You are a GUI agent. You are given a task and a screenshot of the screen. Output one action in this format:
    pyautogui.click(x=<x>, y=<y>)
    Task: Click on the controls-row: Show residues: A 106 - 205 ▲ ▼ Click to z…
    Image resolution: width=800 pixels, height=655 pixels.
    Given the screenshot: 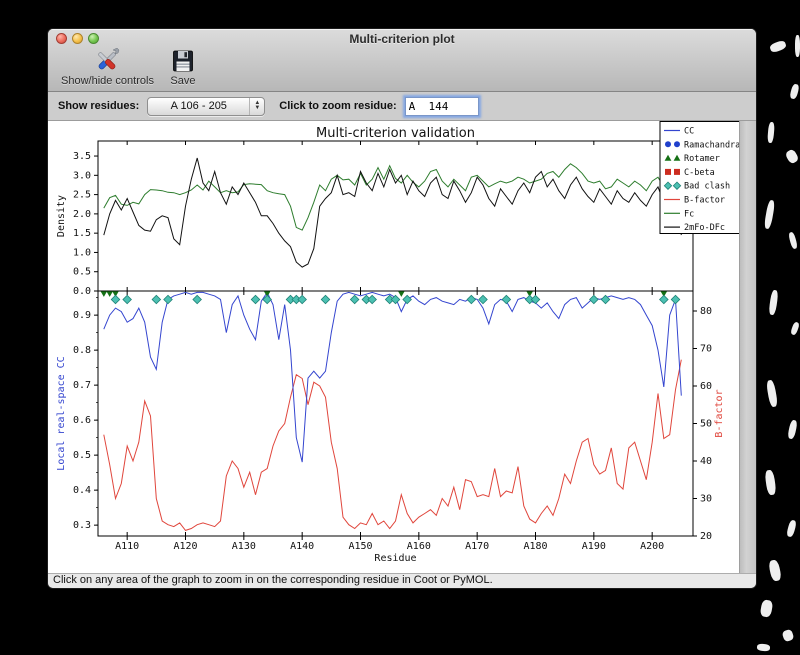 What is the action you would take?
    pyautogui.click(x=402, y=106)
    